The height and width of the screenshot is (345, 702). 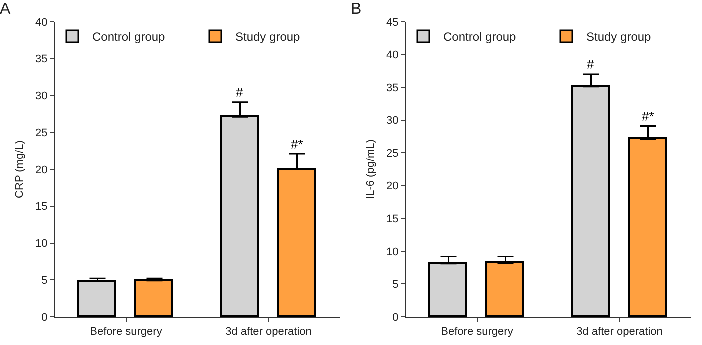 I want to click on chart-title: B, so click(x=356, y=9).